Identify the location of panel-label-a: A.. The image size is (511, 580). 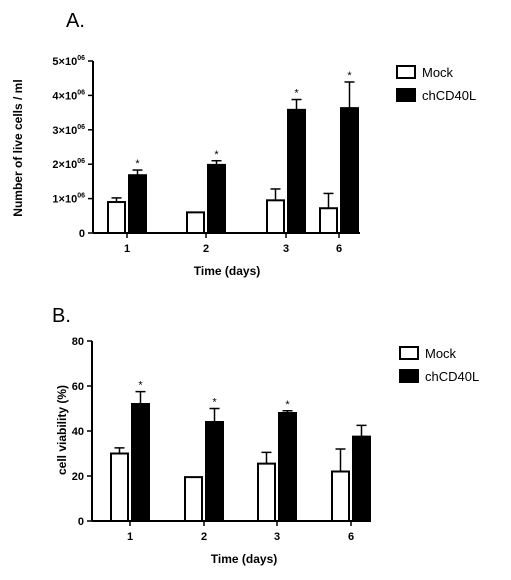
(75, 21).